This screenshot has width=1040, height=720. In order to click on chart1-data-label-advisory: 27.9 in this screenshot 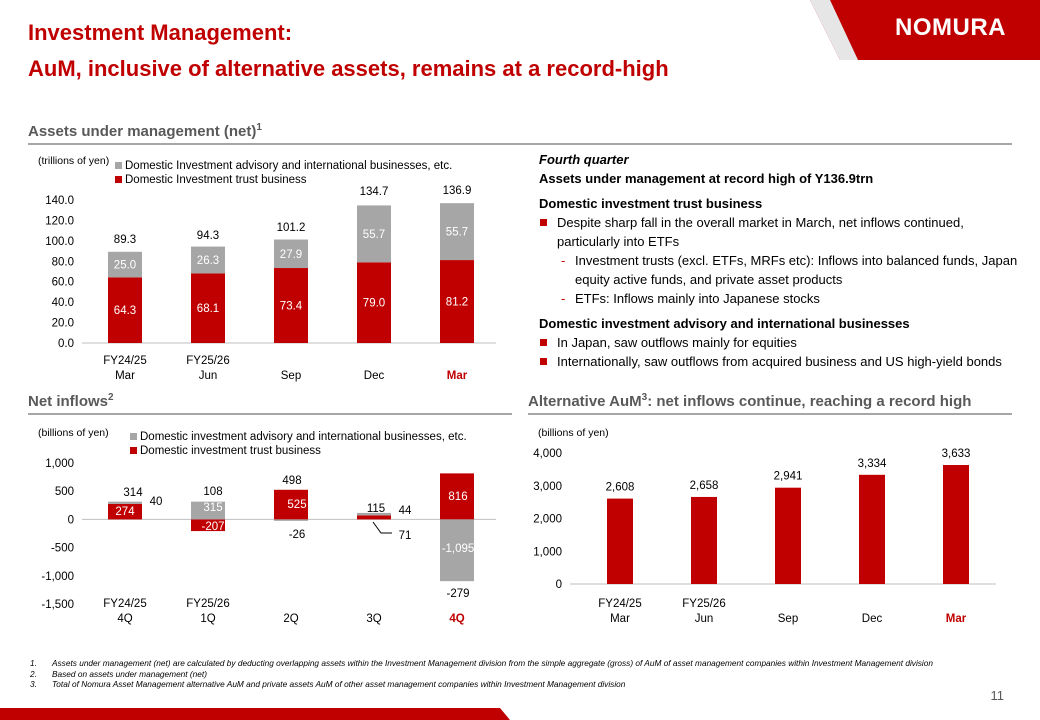, I will do `click(291, 255)`.